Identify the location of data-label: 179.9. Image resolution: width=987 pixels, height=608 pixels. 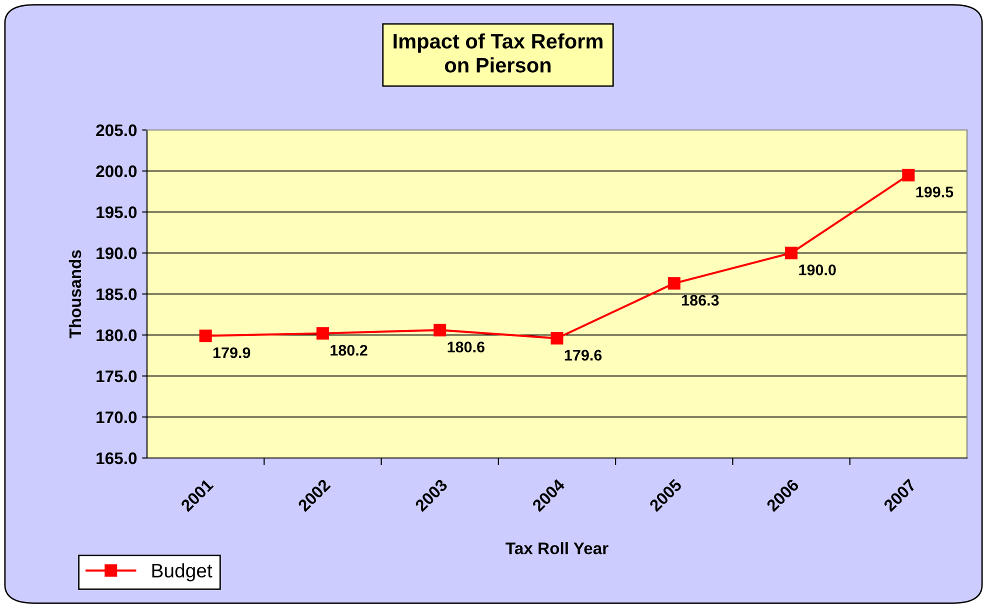
(231, 352).